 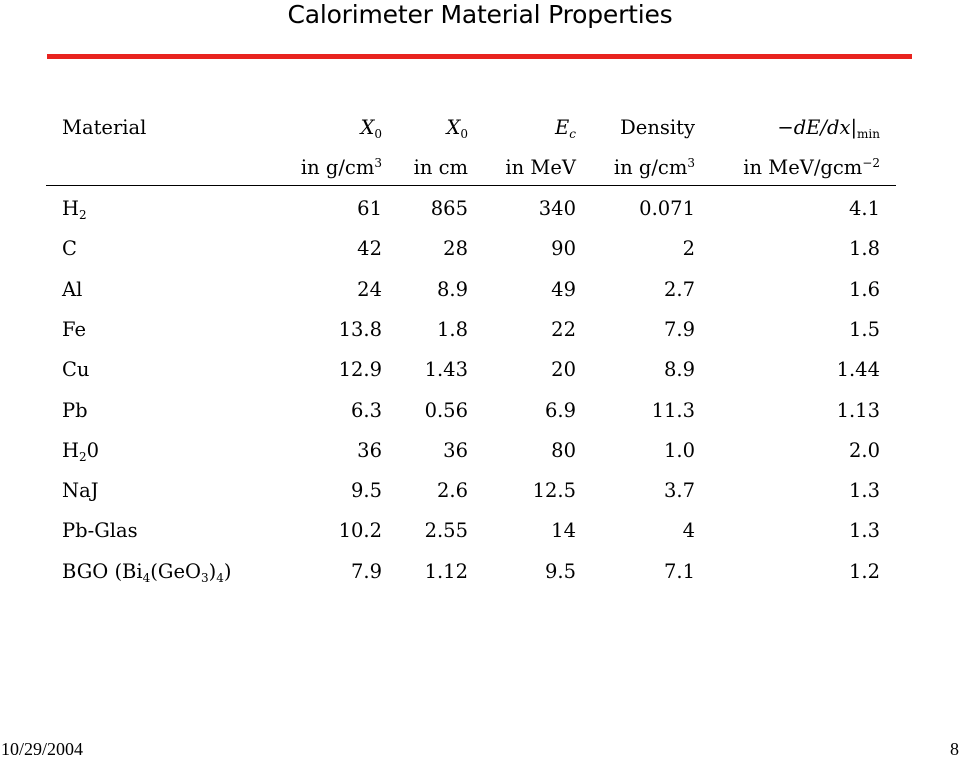 I want to click on cell-x0-mass: 36, so click(x=369, y=450).